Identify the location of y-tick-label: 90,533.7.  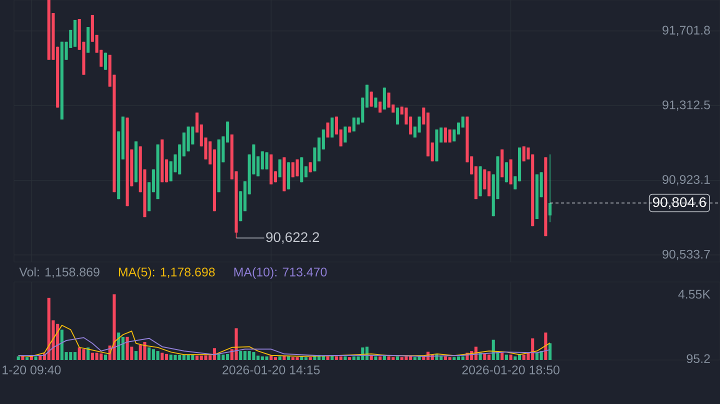
(686, 255).